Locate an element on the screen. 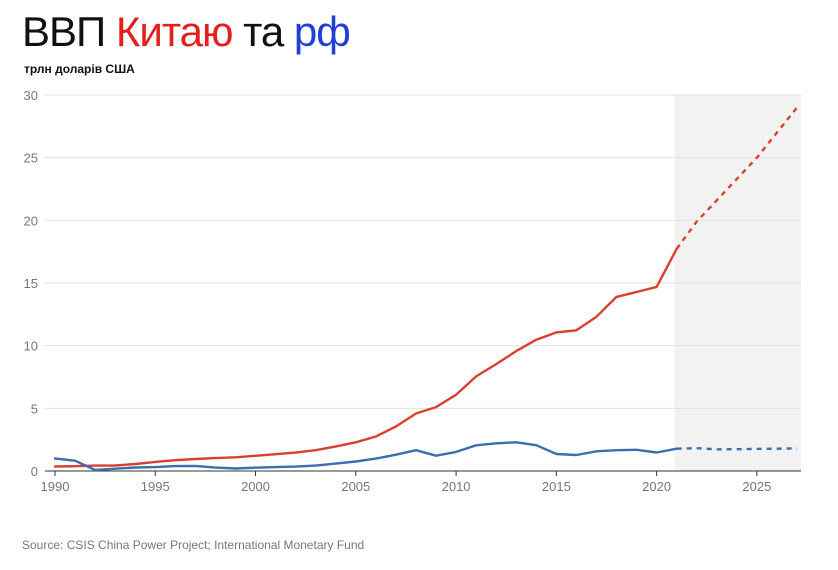  x-tick-label-2015: 2015 is located at coordinates (556, 486).